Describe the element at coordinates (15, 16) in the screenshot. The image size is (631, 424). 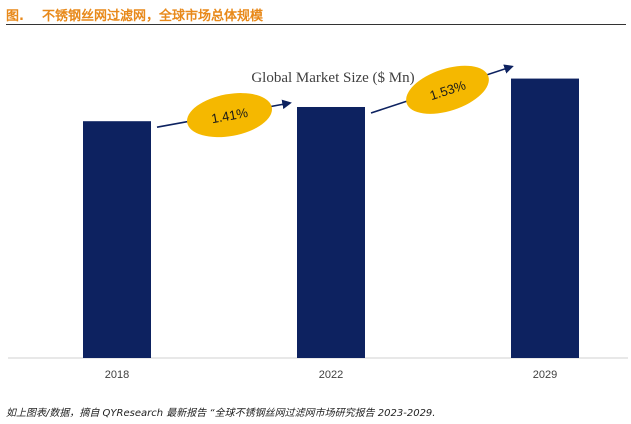
I see `figure-label: 图.` at that location.